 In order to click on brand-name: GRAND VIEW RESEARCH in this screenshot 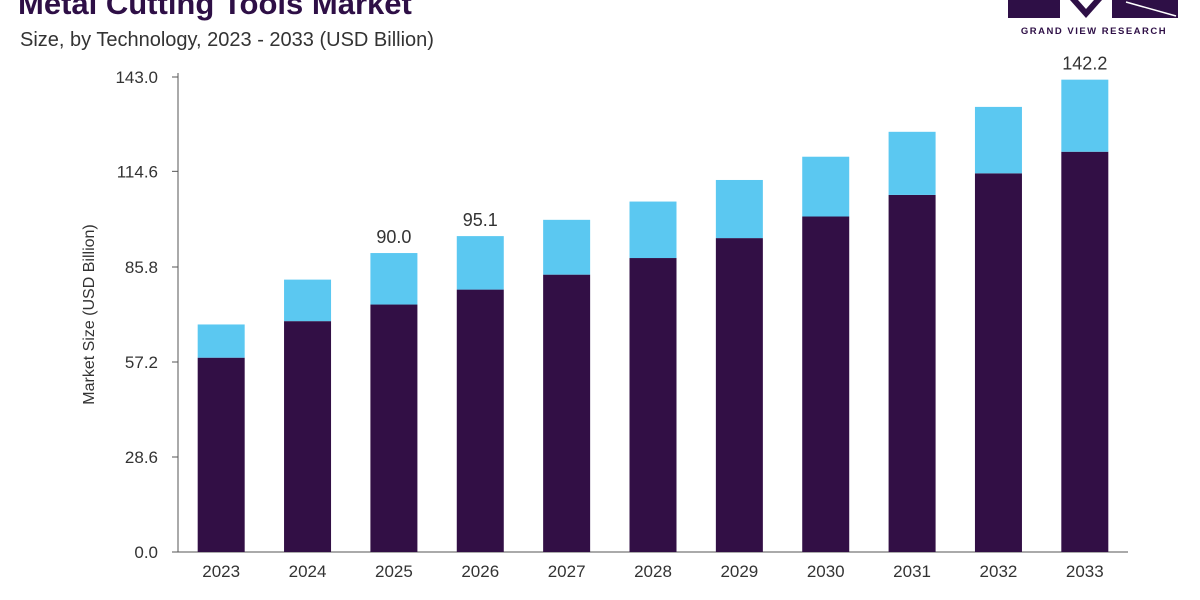, I will do `click(1094, 31)`.